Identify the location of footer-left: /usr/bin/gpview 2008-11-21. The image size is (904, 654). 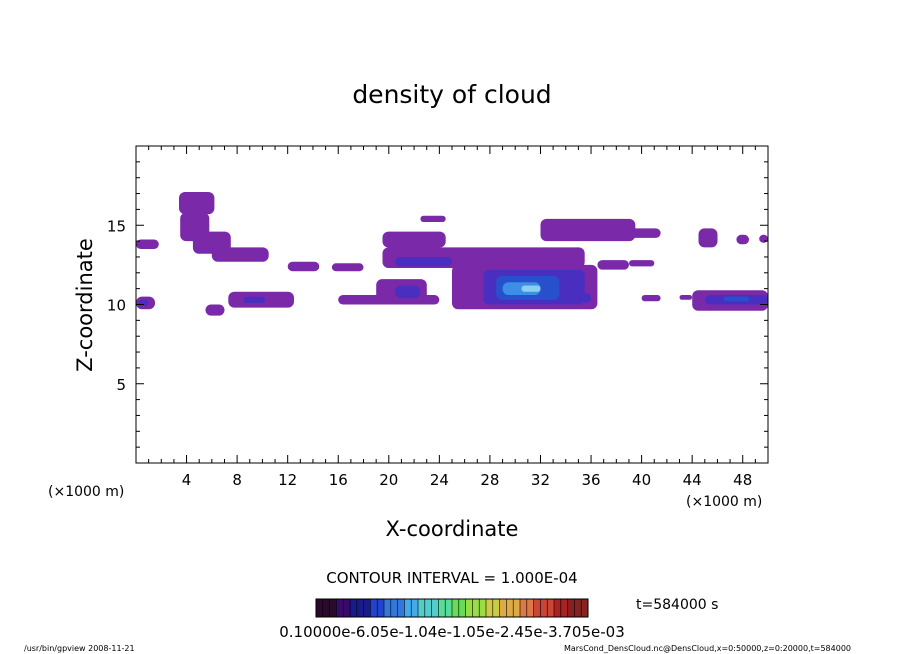
(79, 648).